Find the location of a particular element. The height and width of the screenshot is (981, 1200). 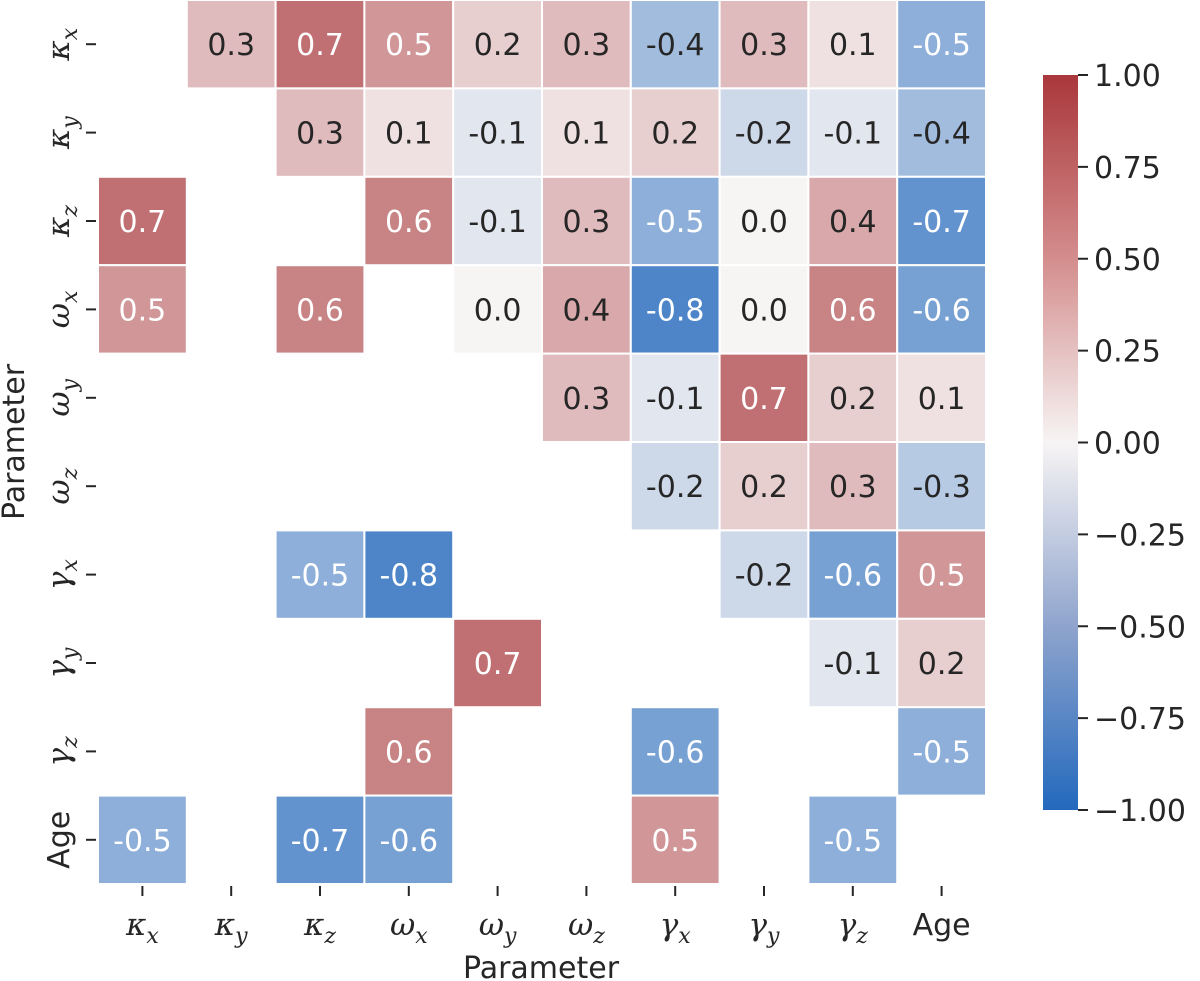

heatmap-cell-value: 0.4 is located at coordinates (853, 222).